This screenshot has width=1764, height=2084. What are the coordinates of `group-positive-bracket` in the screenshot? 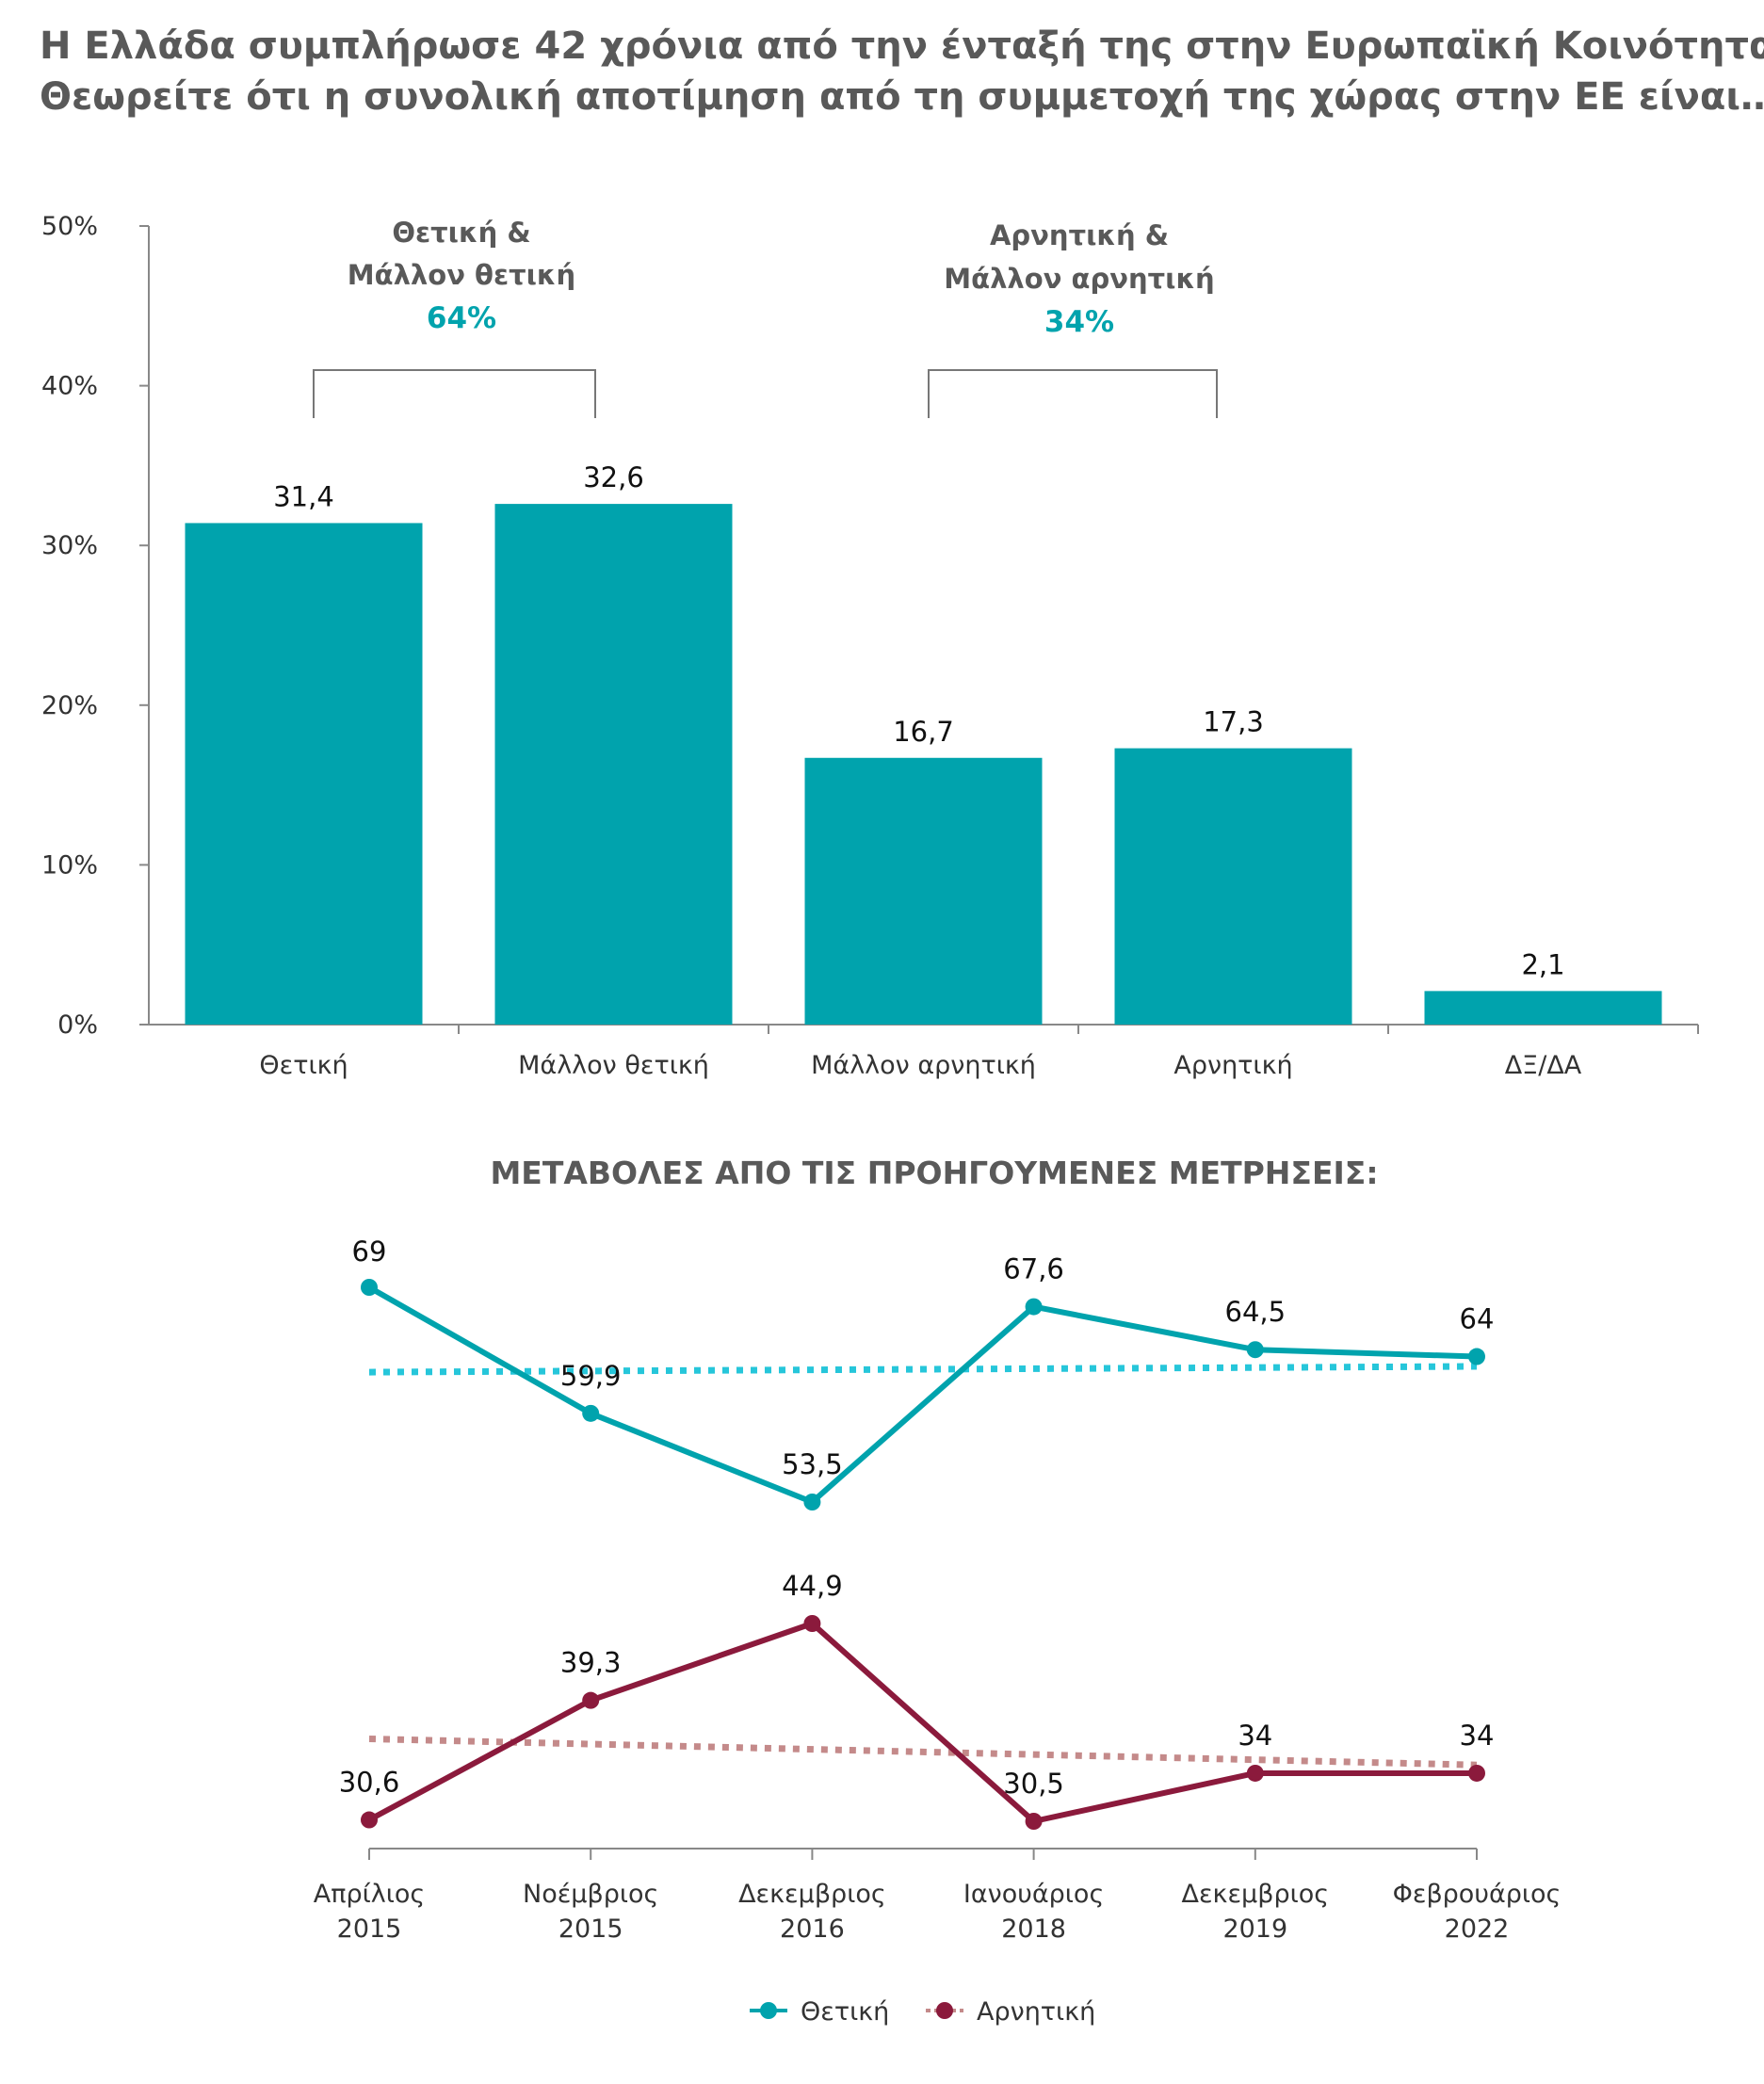 It's located at (454, 394).